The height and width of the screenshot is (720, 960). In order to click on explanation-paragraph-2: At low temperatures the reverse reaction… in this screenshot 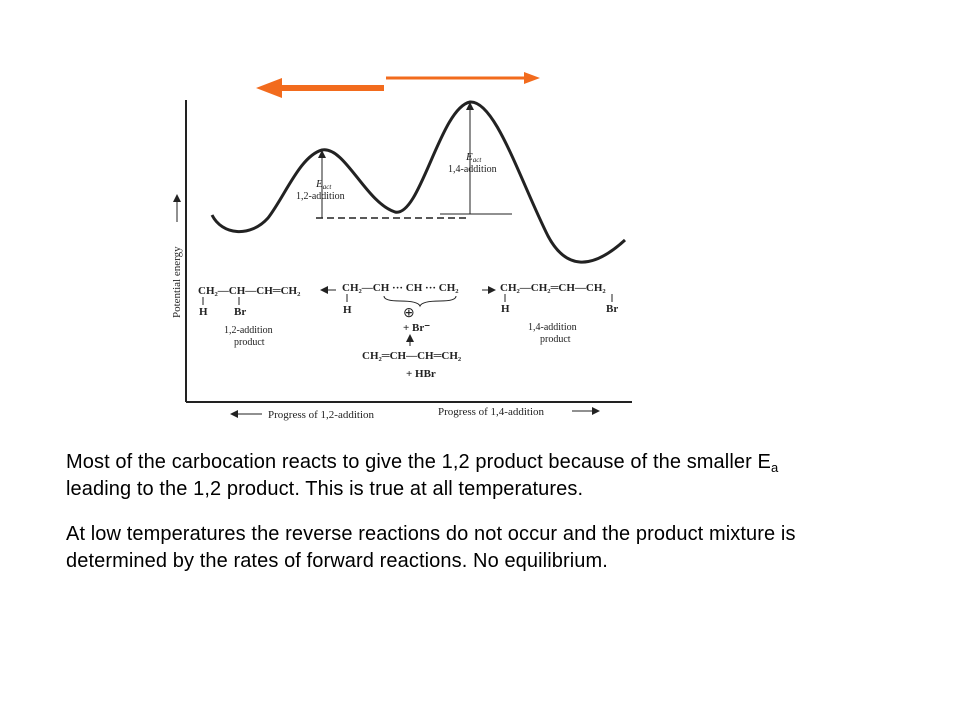, I will do `click(431, 547)`.